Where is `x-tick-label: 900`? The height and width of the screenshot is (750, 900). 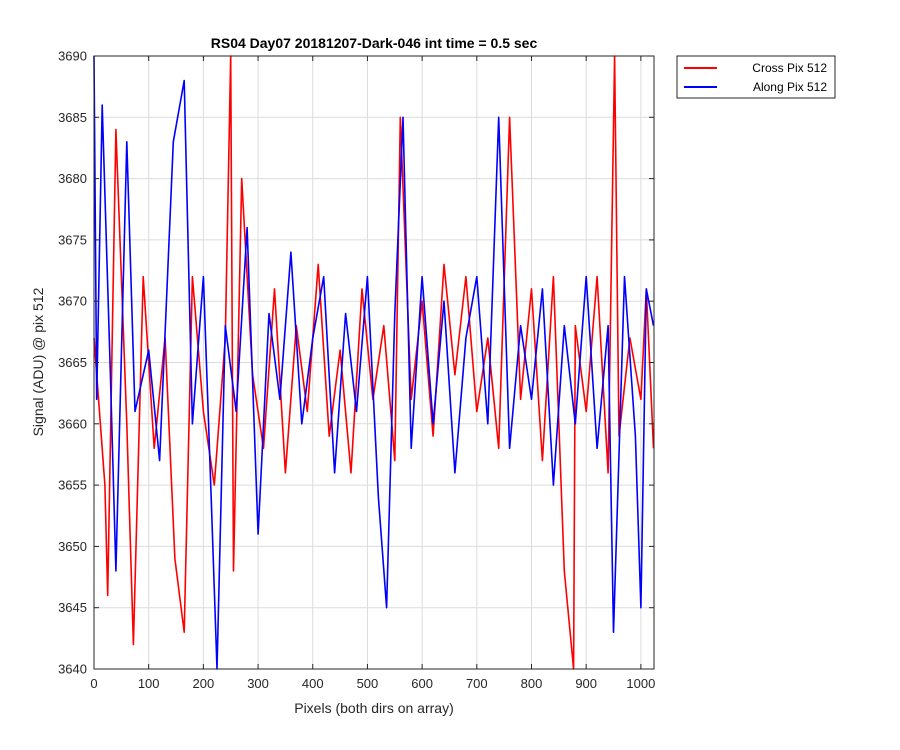
x-tick-label: 900 is located at coordinates (586, 683).